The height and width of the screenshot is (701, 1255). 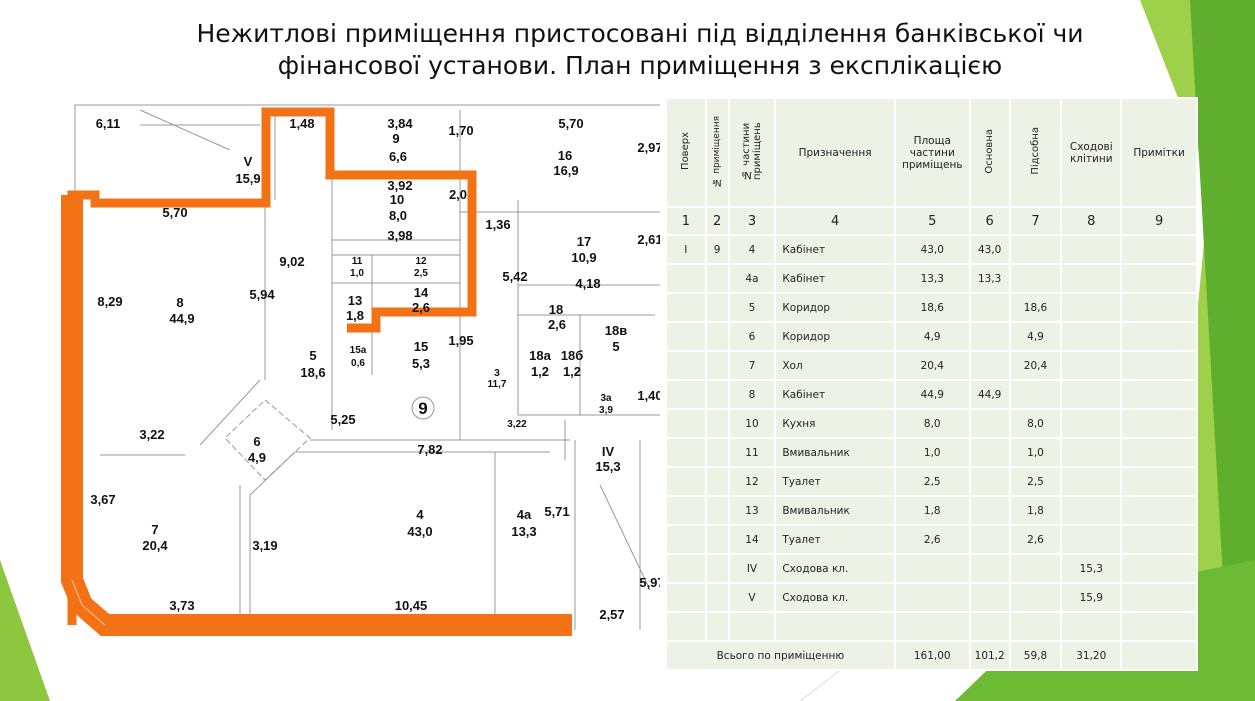 What do you see at coordinates (1091, 655) in the screenshot?
I see `total-stairs: 31,20` at bounding box center [1091, 655].